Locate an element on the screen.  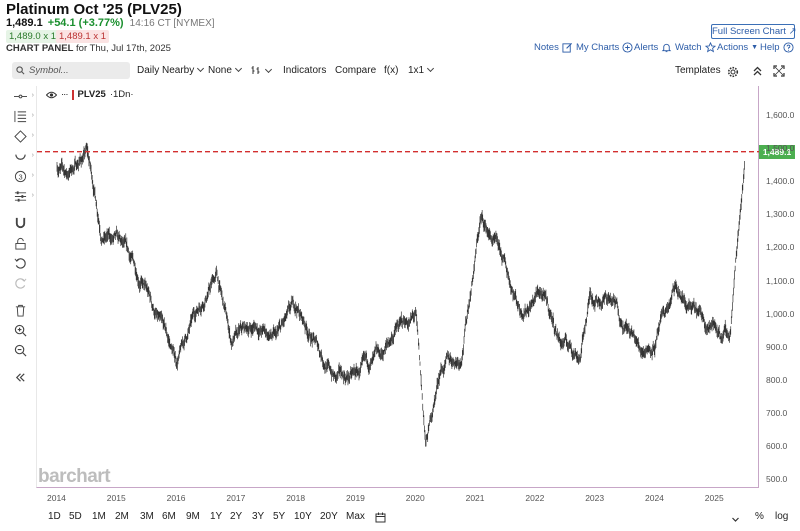
overlay-dropdown: None is located at coordinates (225, 70).